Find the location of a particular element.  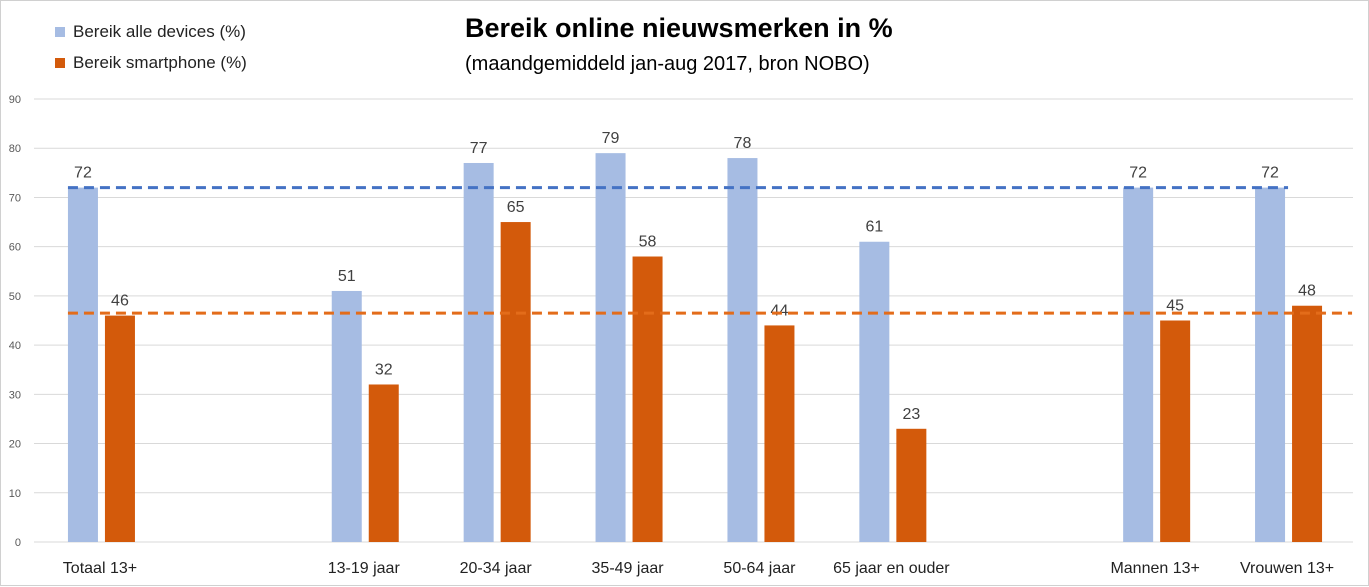

data-label-smartphone: 48 is located at coordinates (1307, 291).